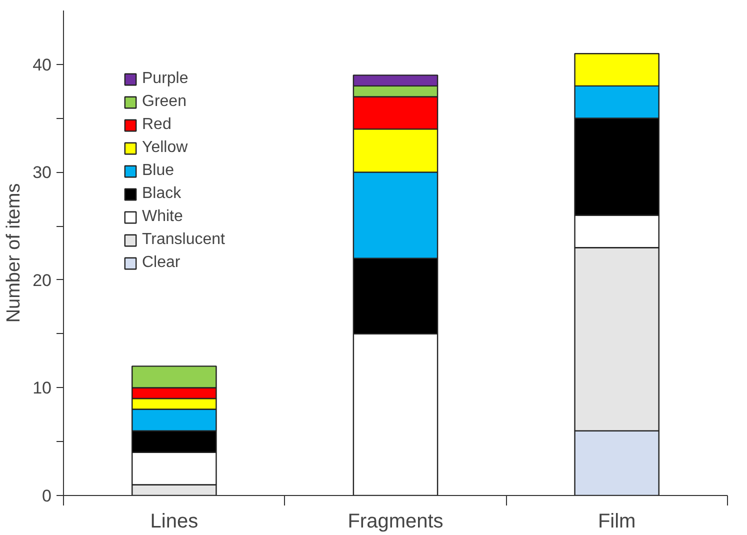 Image resolution: width=747 pixels, height=535 pixels. Describe the element at coordinates (47, 496) in the screenshot. I see `y-tick-label: 0` at that location.